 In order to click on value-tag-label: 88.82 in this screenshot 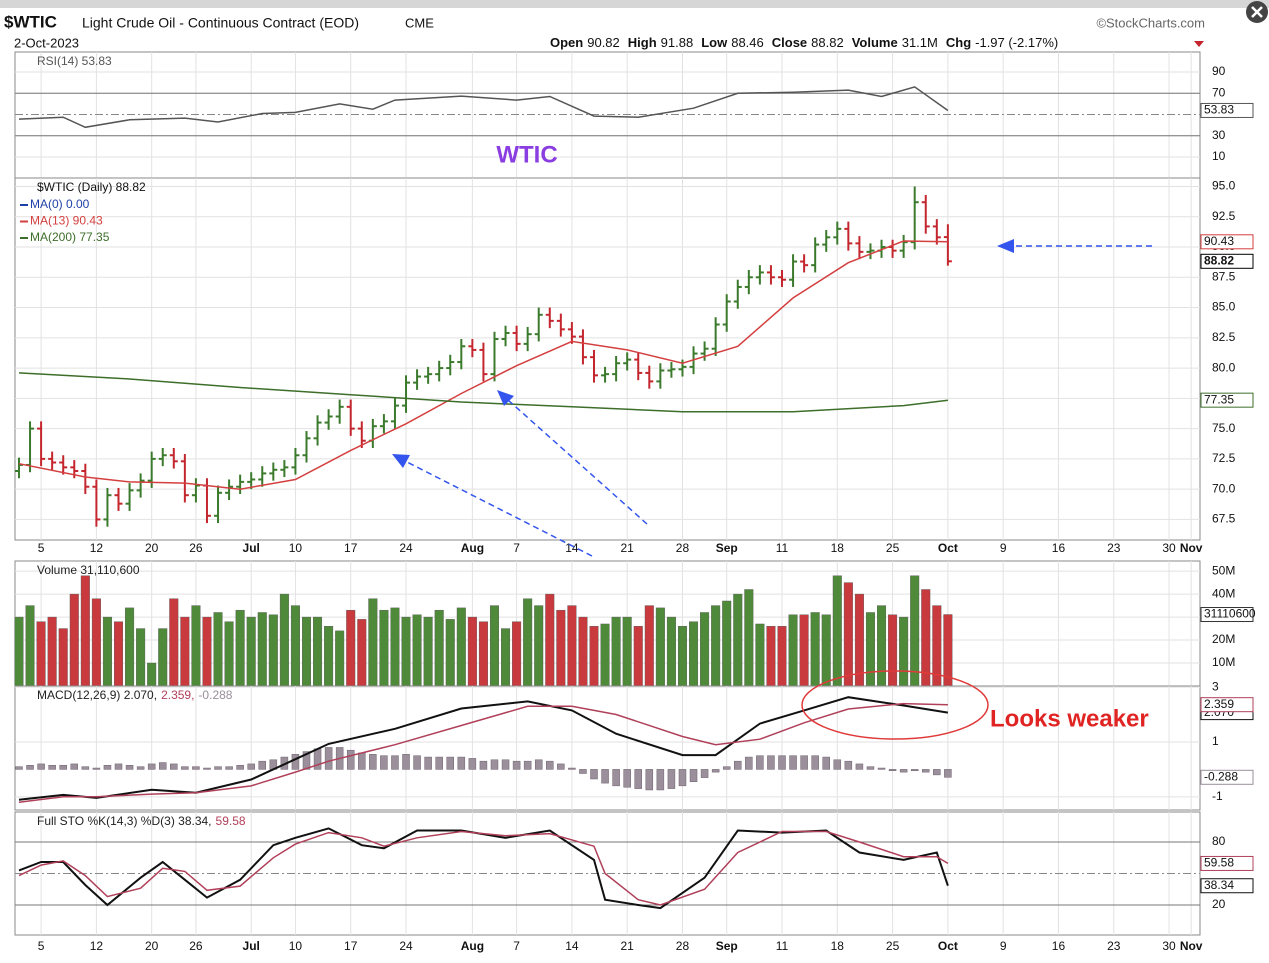, I will do `click(1219, 260)`.